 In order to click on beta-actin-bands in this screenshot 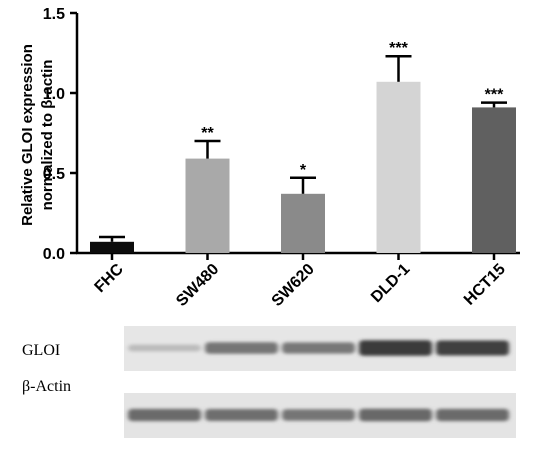, I will do `click(318, 415)`.